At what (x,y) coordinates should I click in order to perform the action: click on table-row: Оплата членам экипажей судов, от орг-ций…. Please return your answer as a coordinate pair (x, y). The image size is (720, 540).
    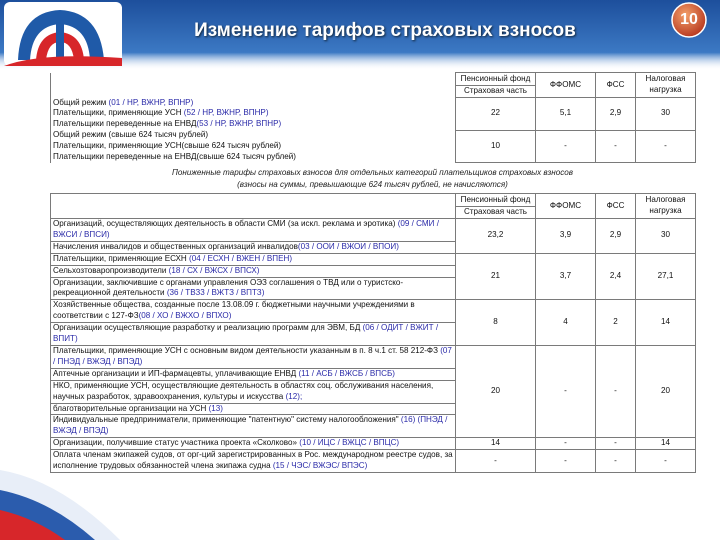
    Looking at the image, I should click on (373, 461).